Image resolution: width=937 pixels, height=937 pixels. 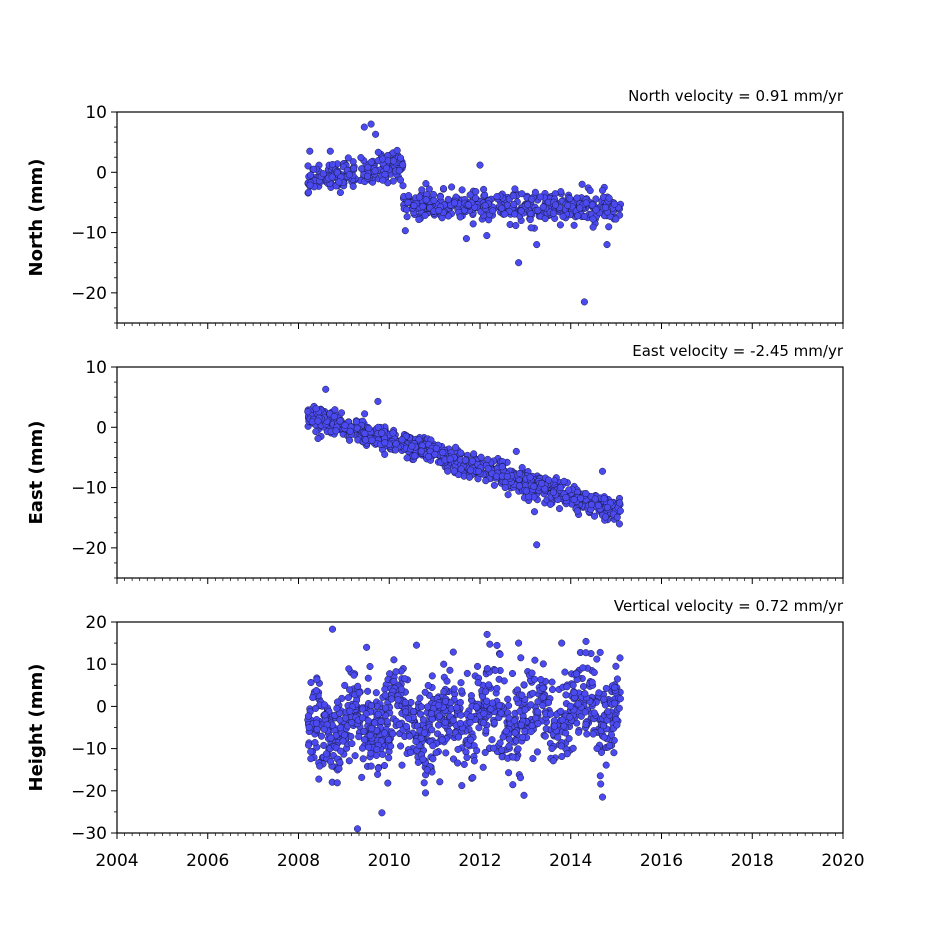 What do you see at coordinates (116, 861) in the screenshot?
I see `x-tick-label: 2004` at bounding box center [116, 861].